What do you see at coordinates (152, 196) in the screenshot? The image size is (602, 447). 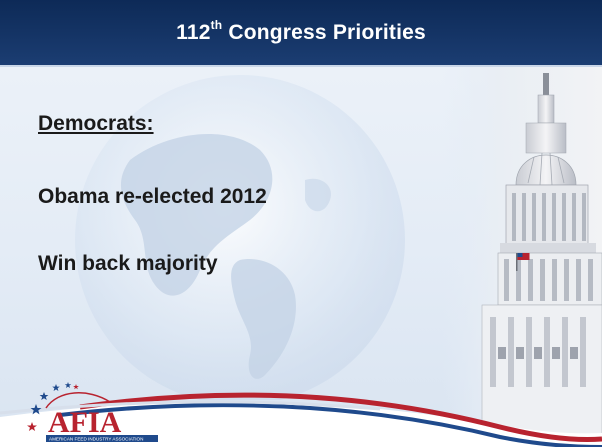 I see `bullet-item: Obama re-elected 2012` at bounding box center [152, 196].